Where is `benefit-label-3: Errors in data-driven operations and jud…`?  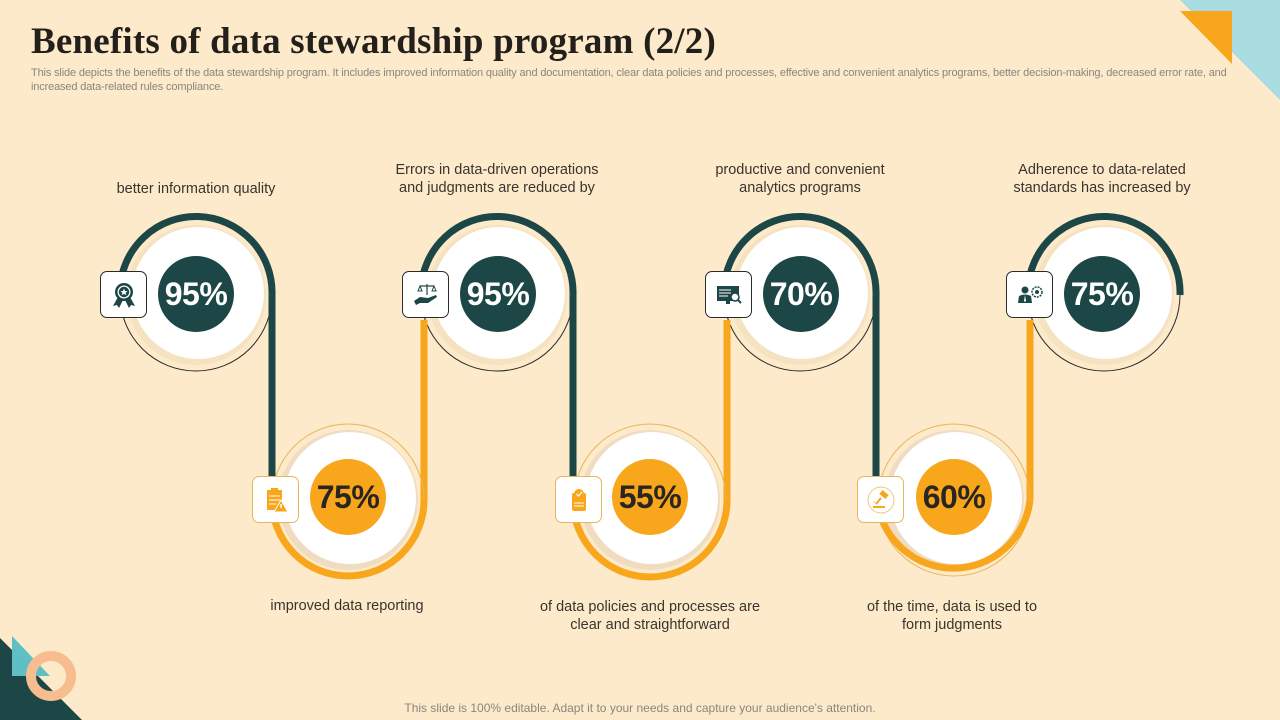 benefit-label-3: Errors in data-driven operations and jud… is located at coordinates (497, 179).